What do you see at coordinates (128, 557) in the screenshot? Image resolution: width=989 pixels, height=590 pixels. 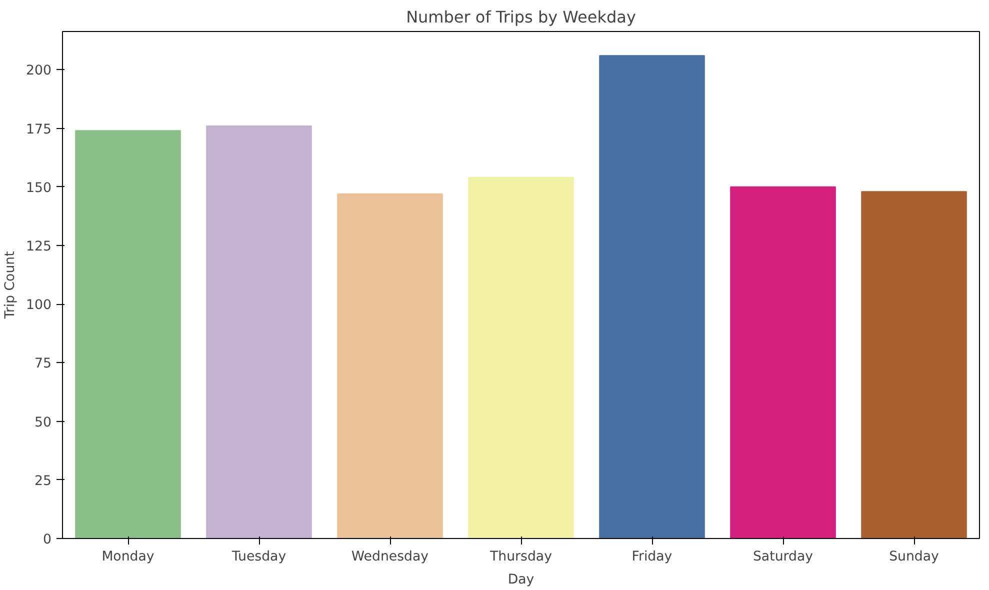 I see `x-tick-label: Monday` at bounding box center [128, 557].